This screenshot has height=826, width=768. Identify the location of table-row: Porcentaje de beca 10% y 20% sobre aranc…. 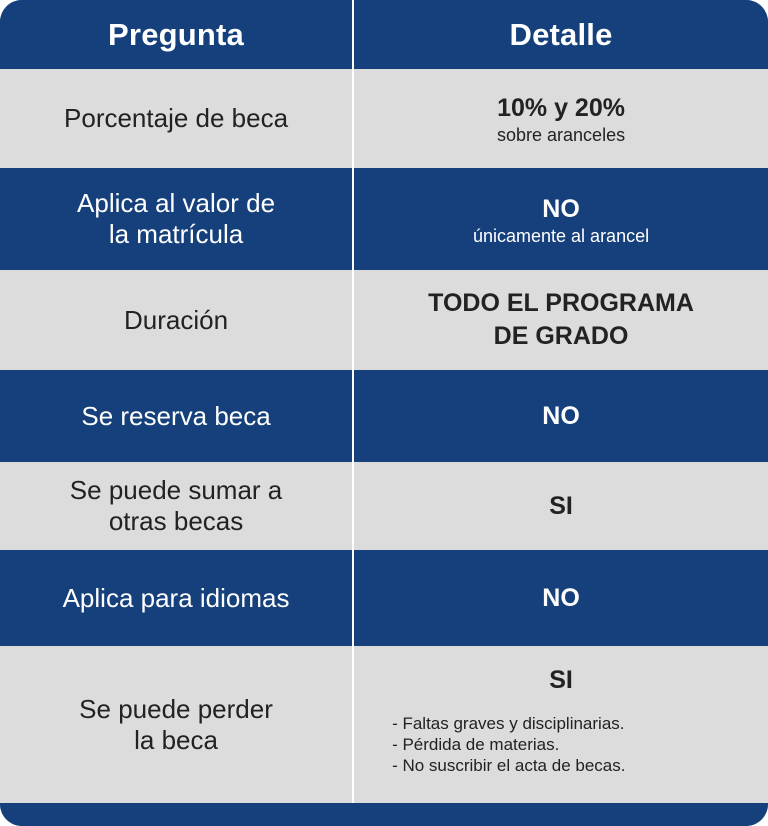
(384, 118).